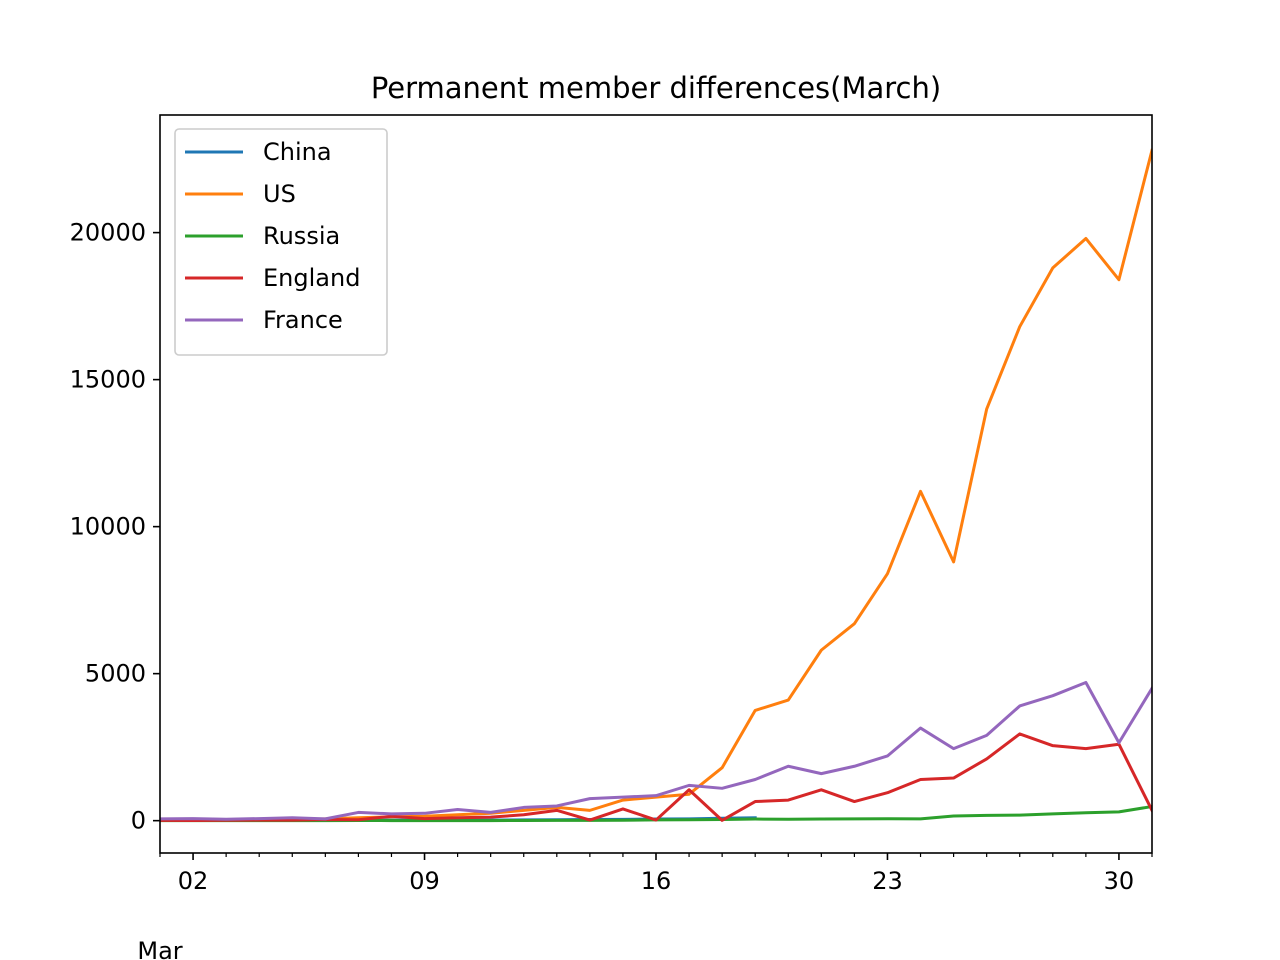 The width and height of the screenshot is (1280, 960). Describe the element at coordinates (159, 948) in the screenshot. I see `x-month-label: Mar` at that location.